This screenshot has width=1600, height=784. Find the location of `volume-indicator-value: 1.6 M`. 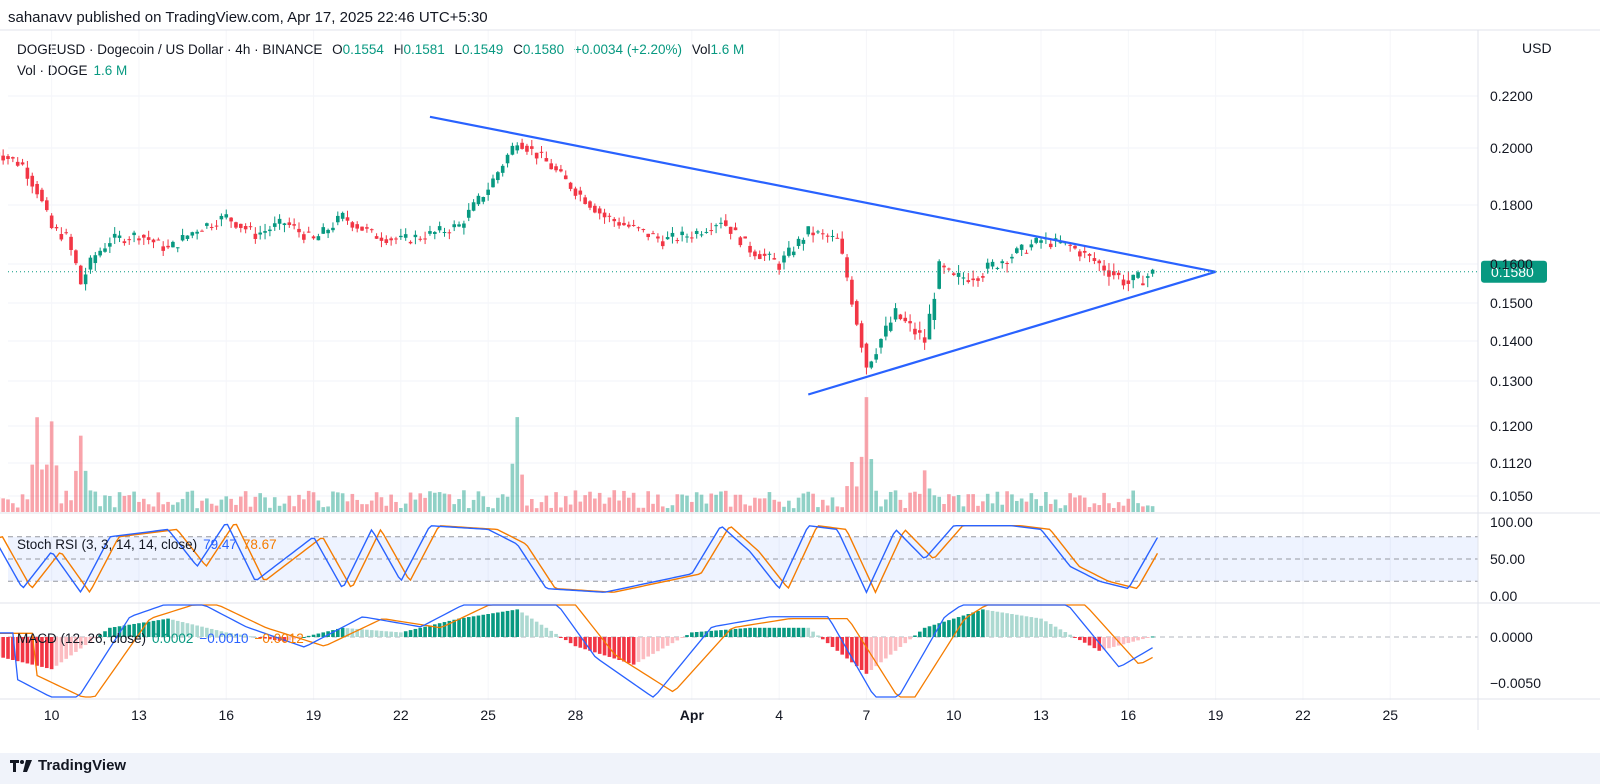

volume-indicator-value: 1.6 M is located at coordinates (110, 70).